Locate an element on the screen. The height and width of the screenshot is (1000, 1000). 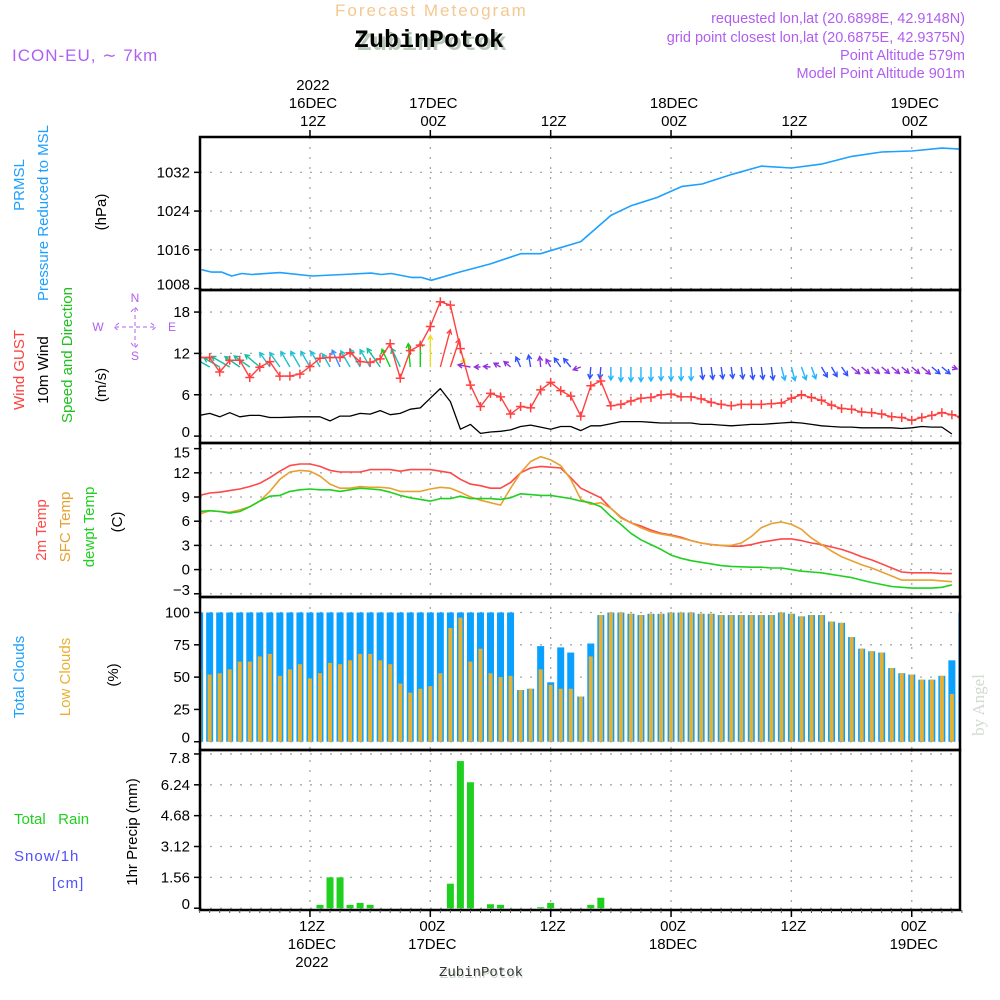
temp-ytick-label: 15 is located at coordinates (181, 453).